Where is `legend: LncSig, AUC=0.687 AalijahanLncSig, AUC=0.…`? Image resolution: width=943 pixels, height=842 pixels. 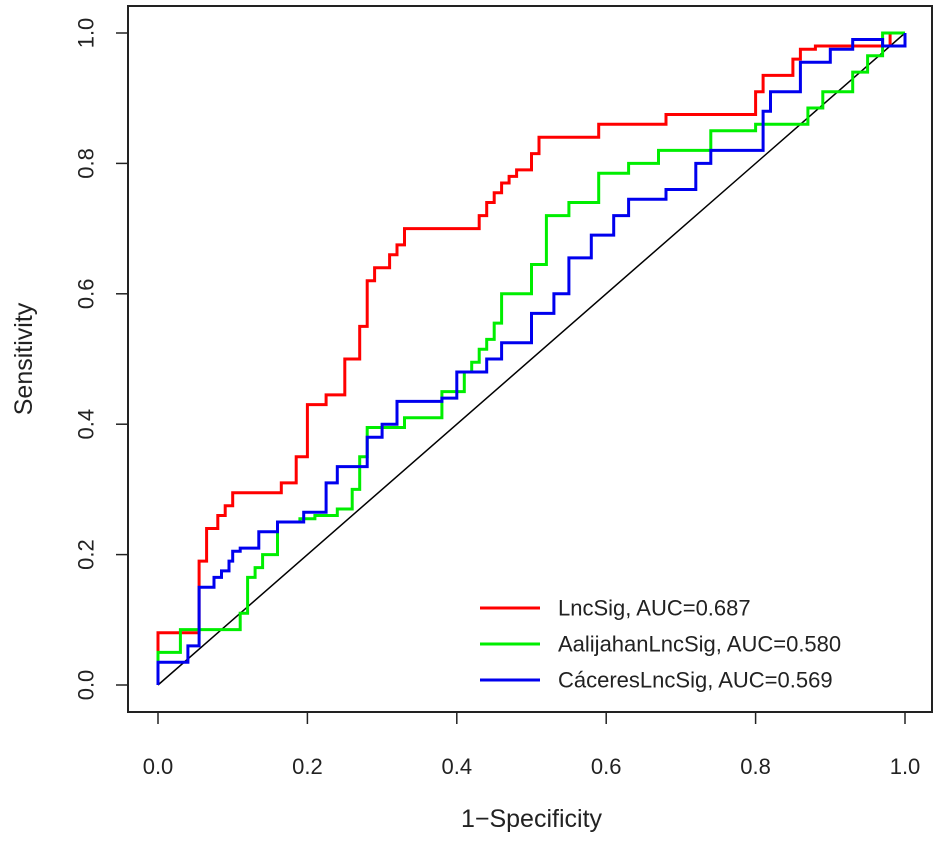
legend: LncSig, AUC=0.687 AalijahanLncSig, AUC=0.… is located at coordinates (660, 644).